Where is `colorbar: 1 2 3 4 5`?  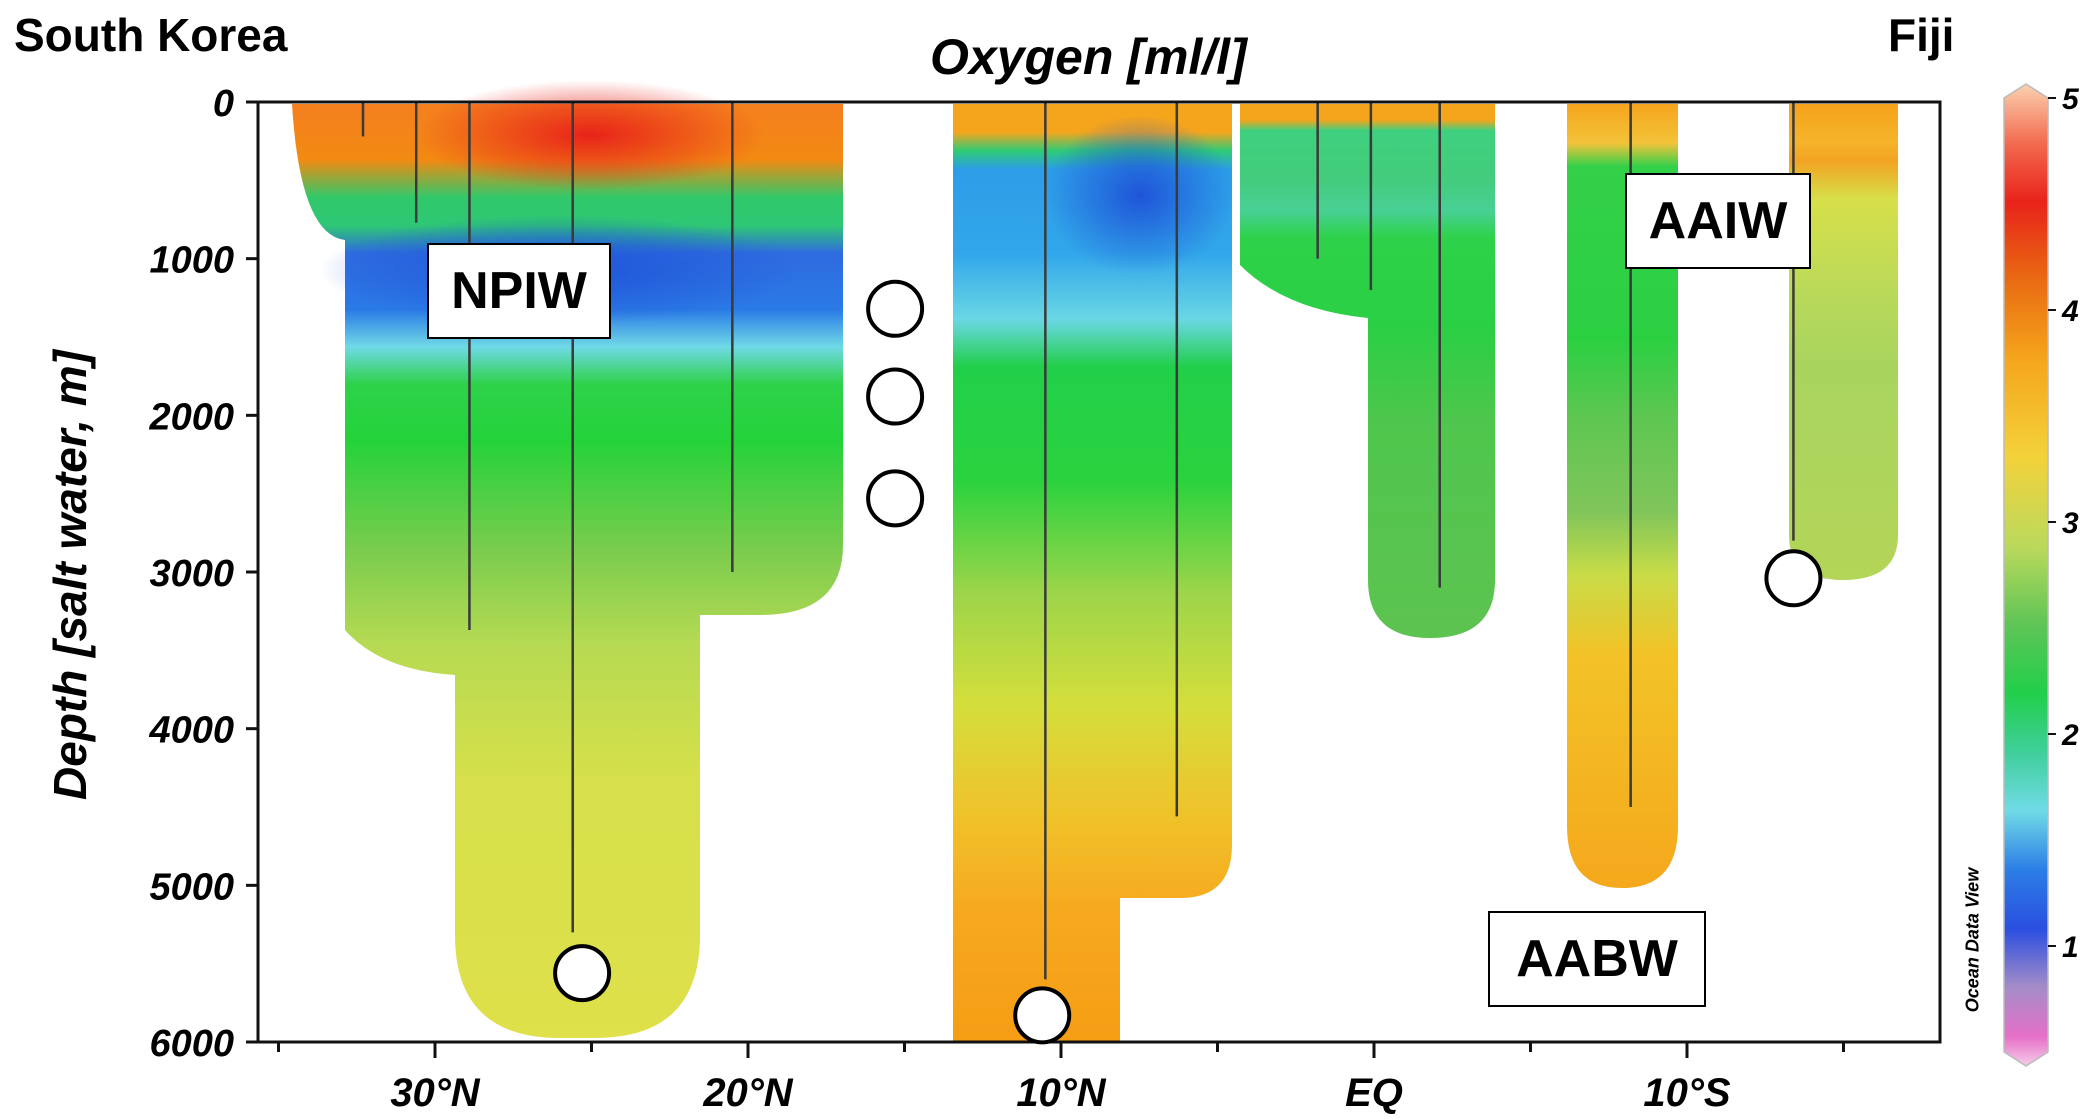
colorbar: 1 2 3 4 5 is located at coordinates (2041, 575).